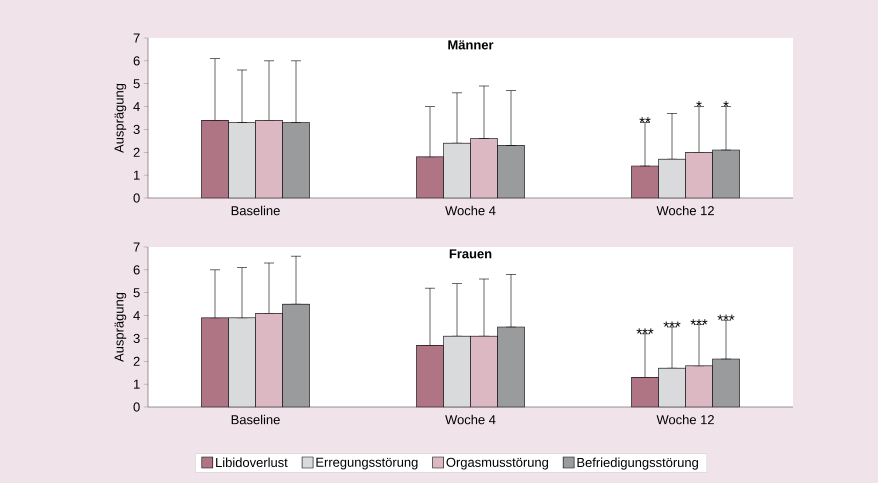  I want to click on data-label: **, so click(645, 119).